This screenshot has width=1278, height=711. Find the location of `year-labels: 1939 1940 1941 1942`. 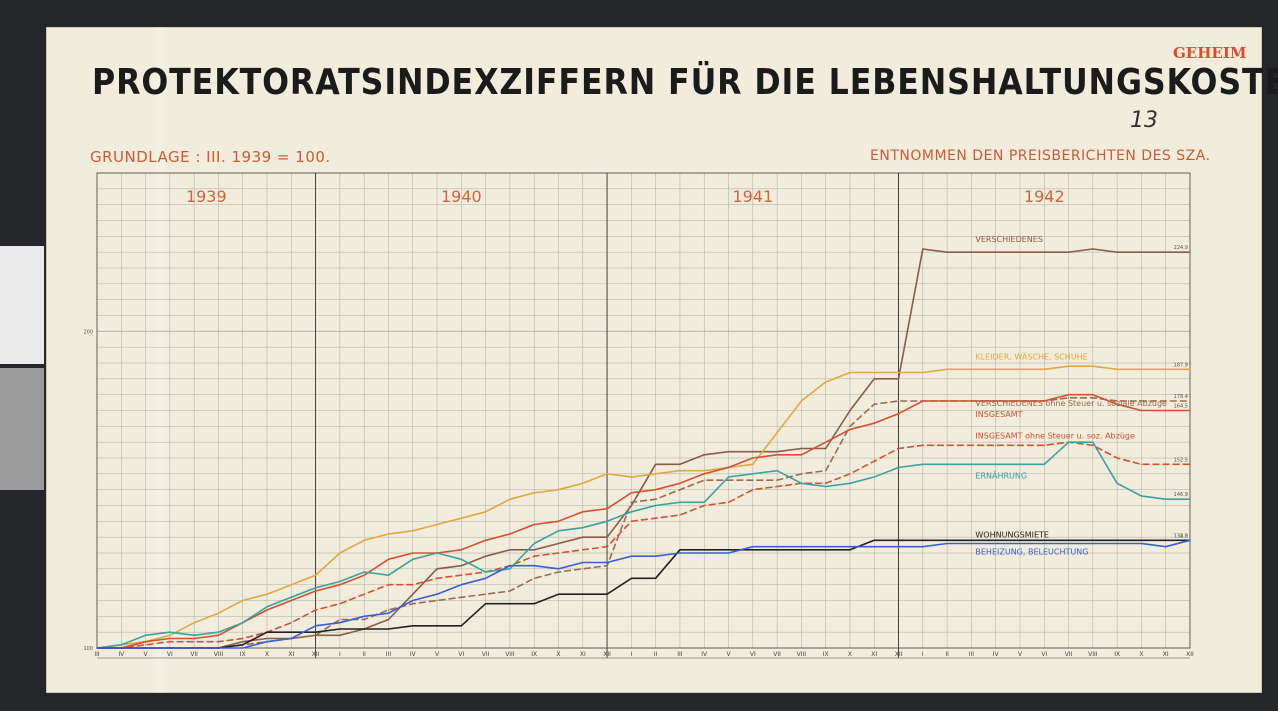

year-labels: 1939 1940 1941 1942 is located at coordinates (625, 196).